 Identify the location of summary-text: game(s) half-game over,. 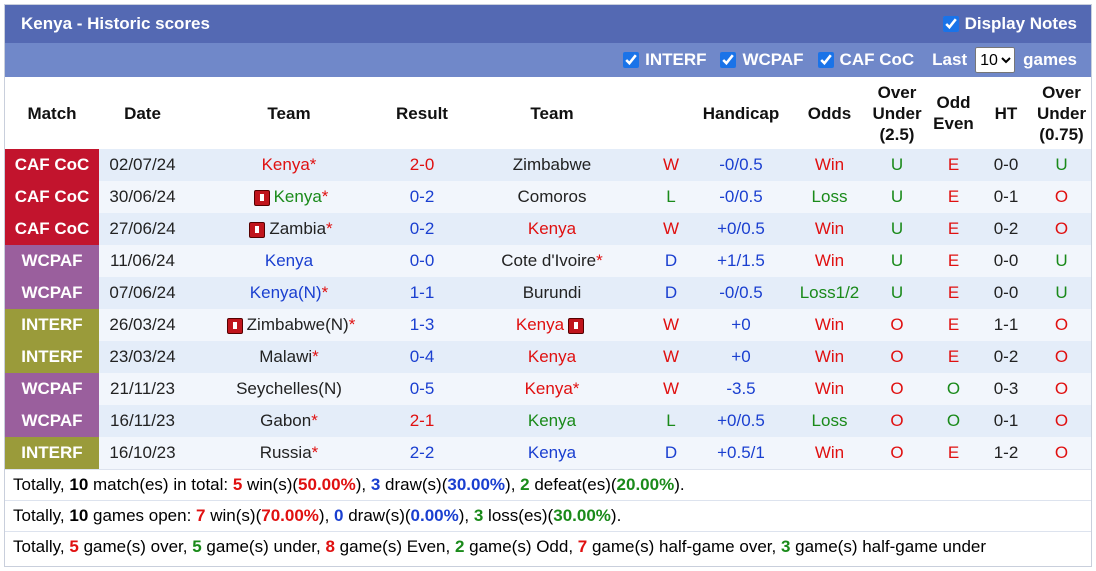
(684, 546).